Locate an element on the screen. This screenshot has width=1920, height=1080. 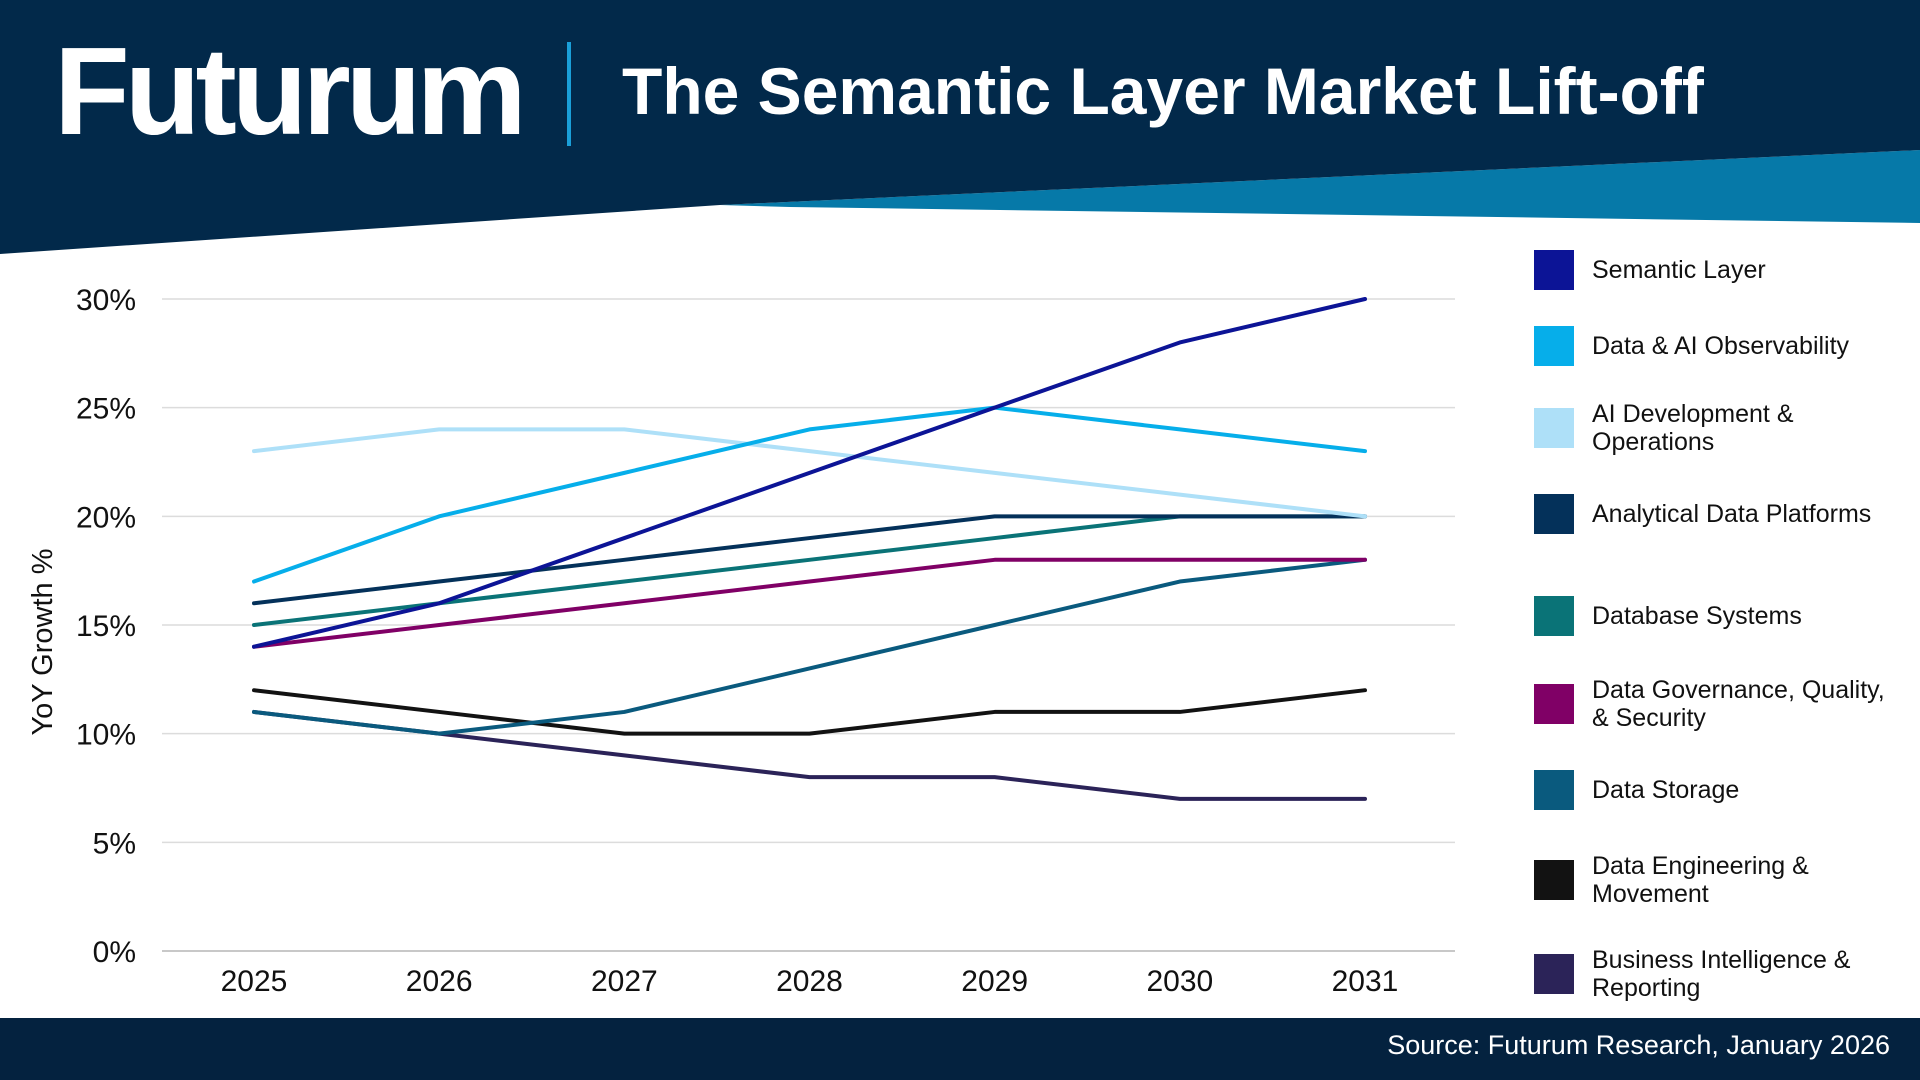
legend-item-business-intelligence-reporting: Business Intelligence & Reporting is located at coordinates (1713, 974).